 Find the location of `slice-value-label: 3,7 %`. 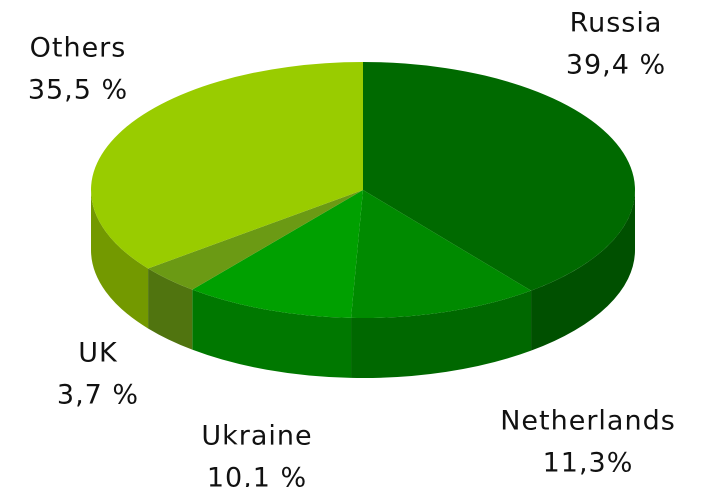

slice-value-label: 3,7 % is located at coordinates (98, 395).